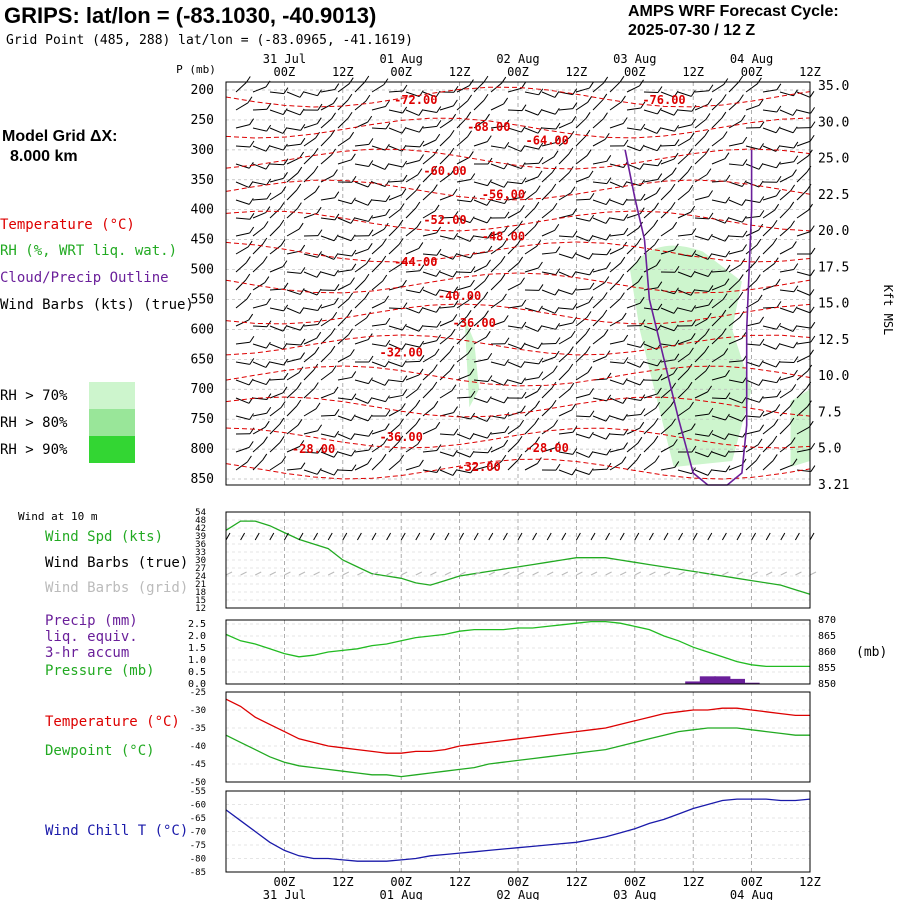  What do you see at coordinates (84, 278) in the screenshot?
I see `legend-cloud-outline: Cloud/Precip Outline` at bounding box center [84, 278].